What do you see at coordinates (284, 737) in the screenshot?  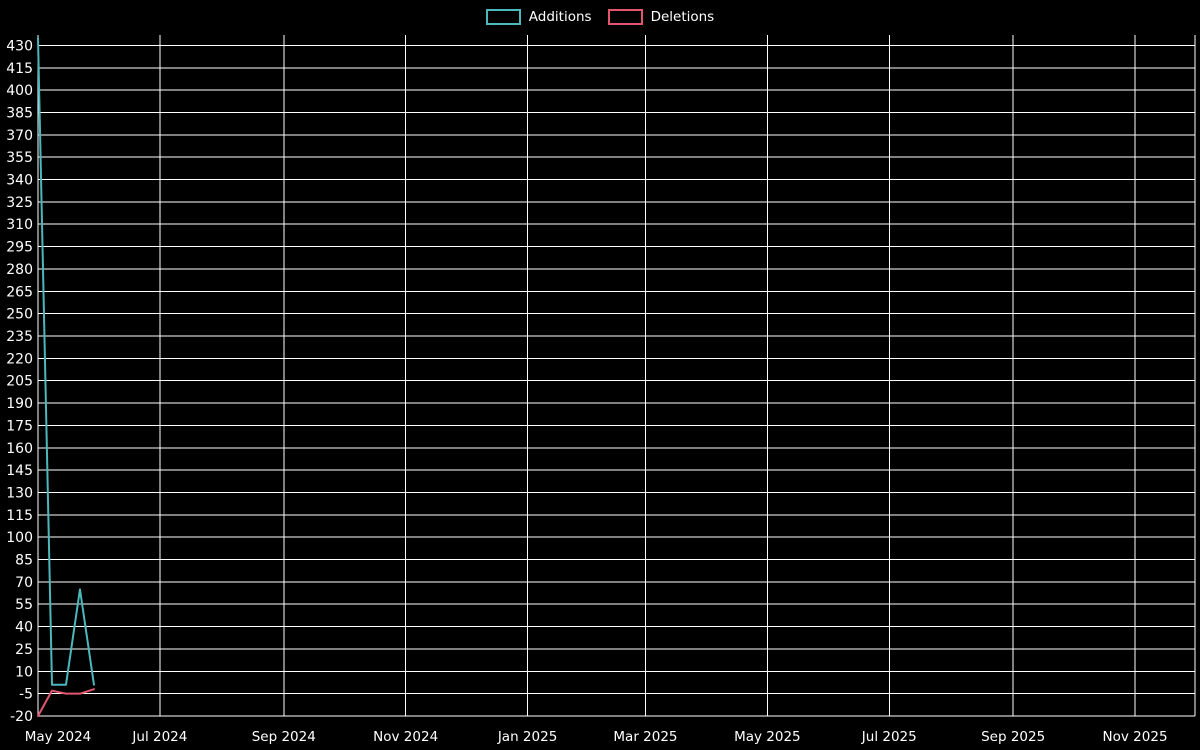 I see `x-axis-tick-label: Sep 2024` at bounding box center [284, 737].